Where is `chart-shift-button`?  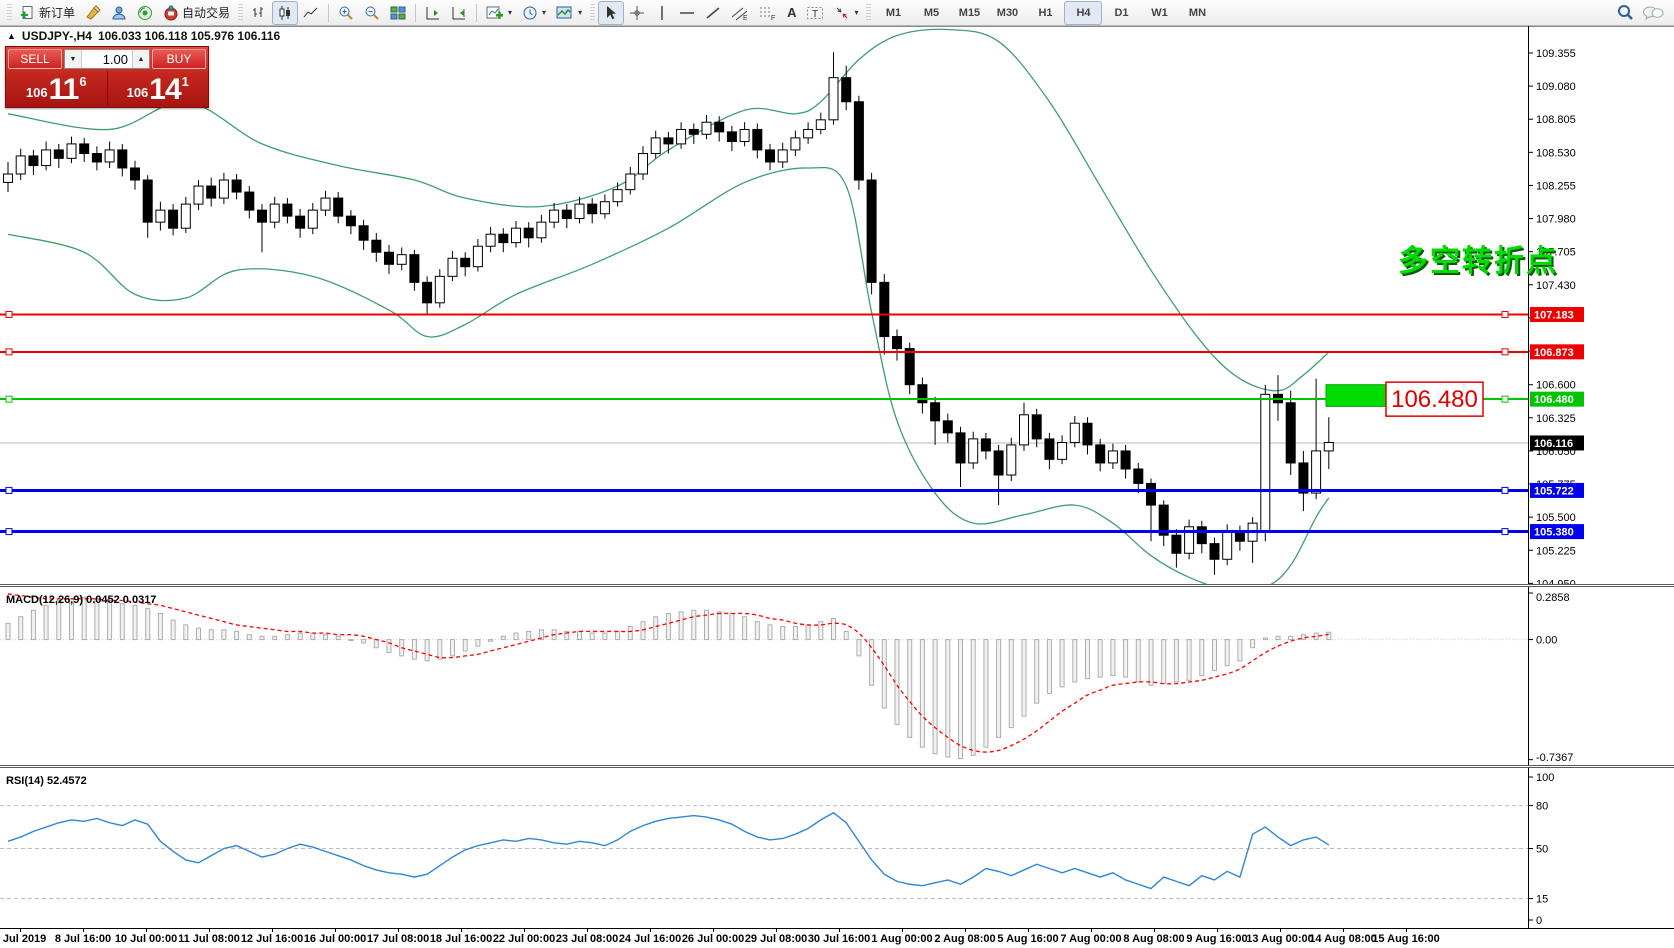
chart-shift-button is located at coordinates (433, 13).